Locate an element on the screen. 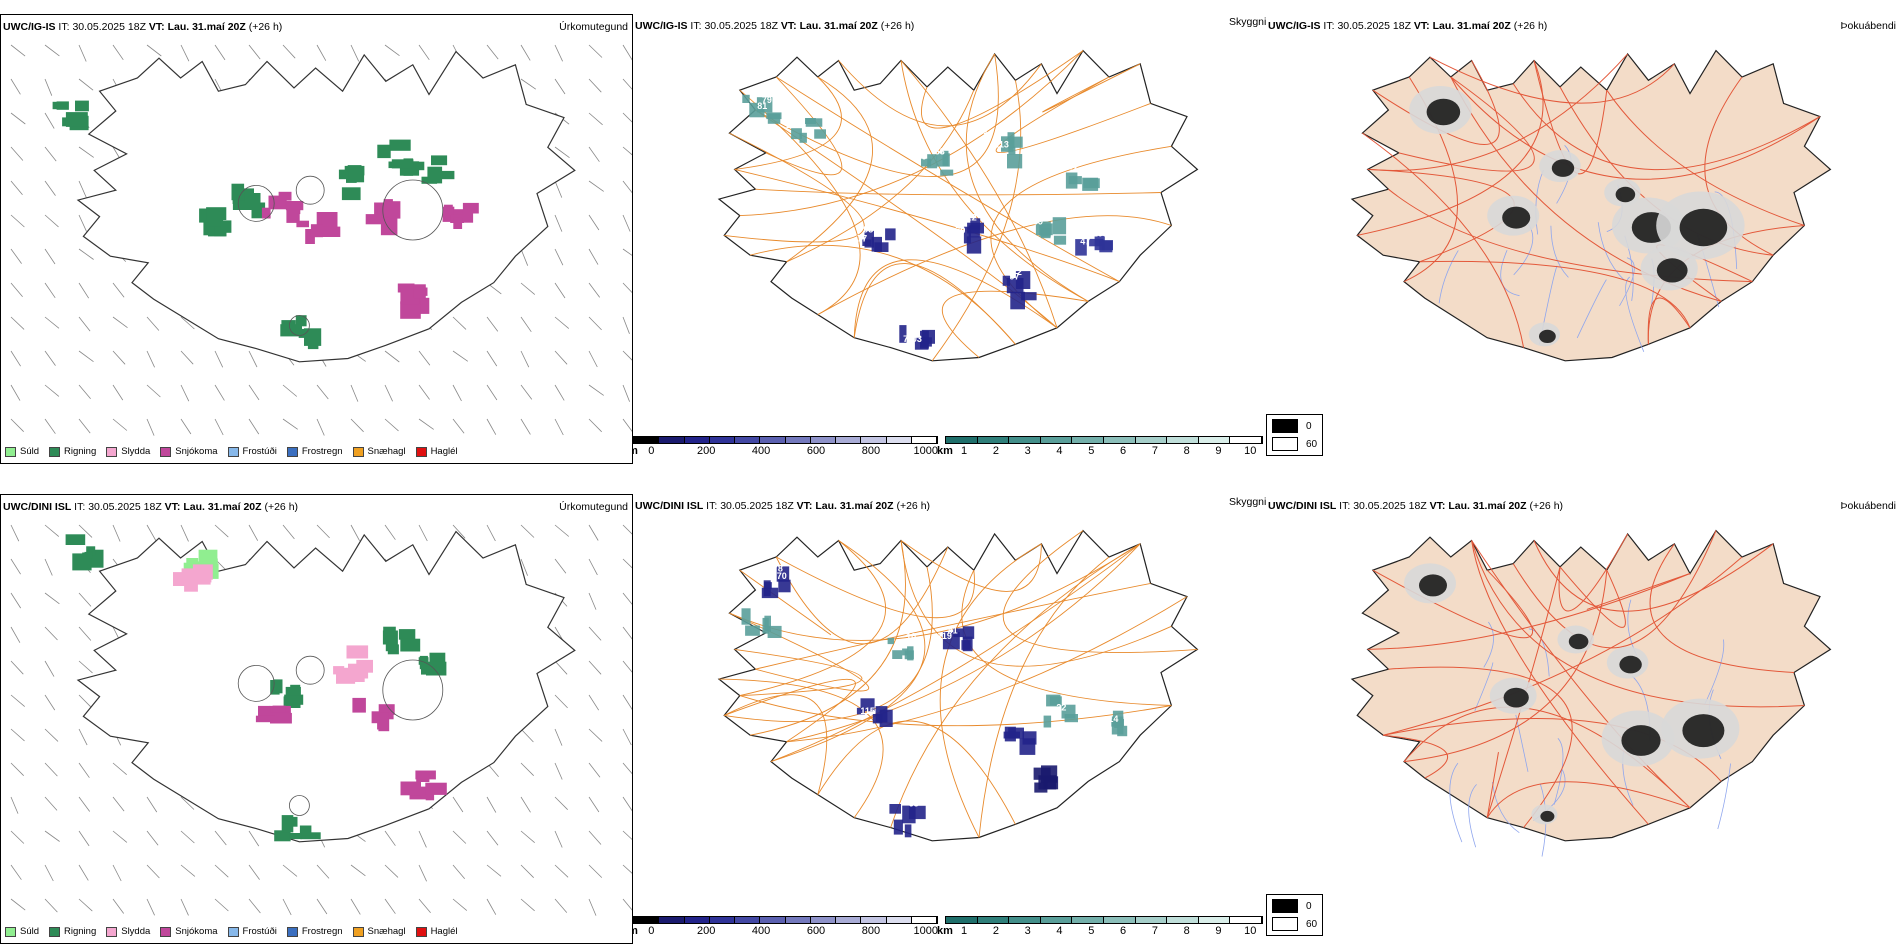 This screenshot has width=1900, height=950. it-label: IT: is located at coordinates (1329, 26).